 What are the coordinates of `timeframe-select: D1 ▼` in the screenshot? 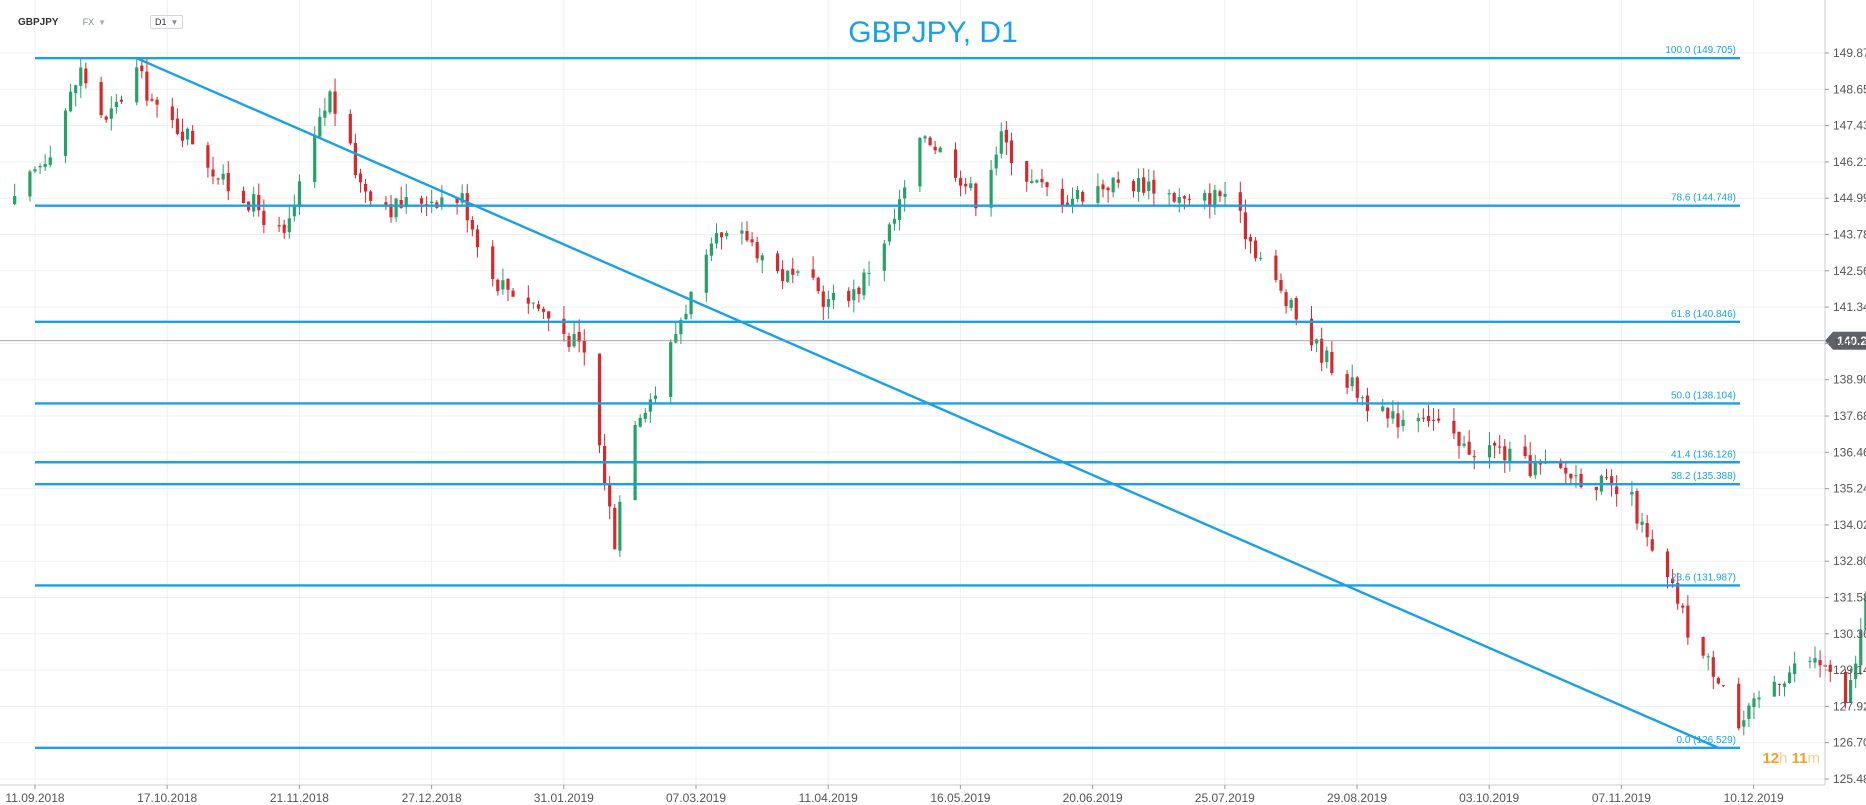 It's located at (167, 22).